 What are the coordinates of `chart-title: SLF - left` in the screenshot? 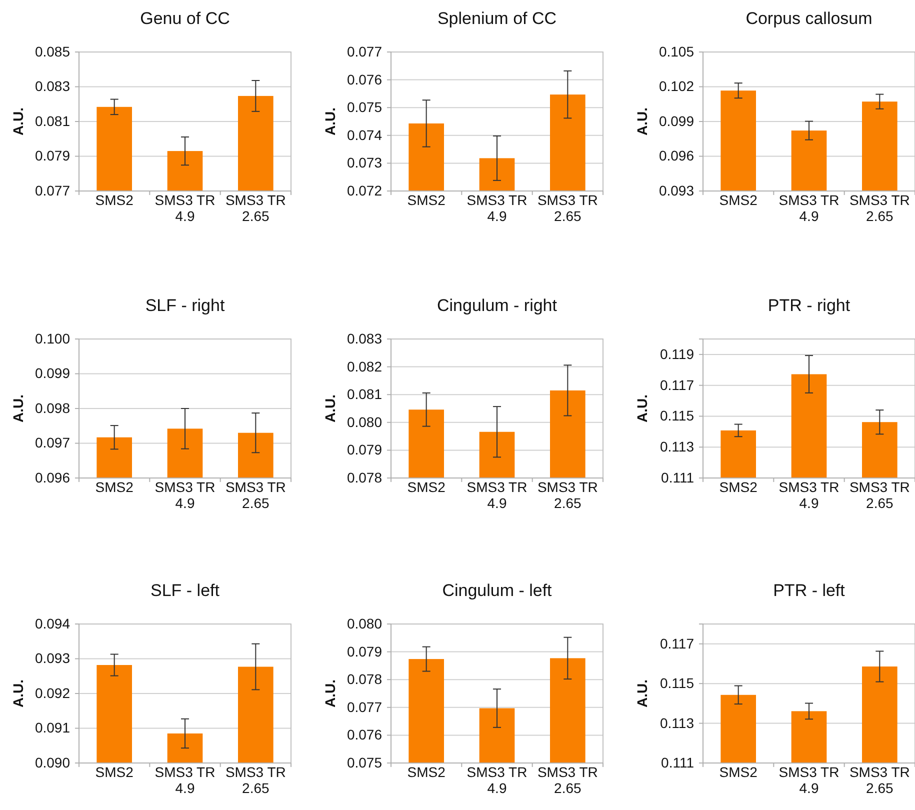 It's located at (185, 590).